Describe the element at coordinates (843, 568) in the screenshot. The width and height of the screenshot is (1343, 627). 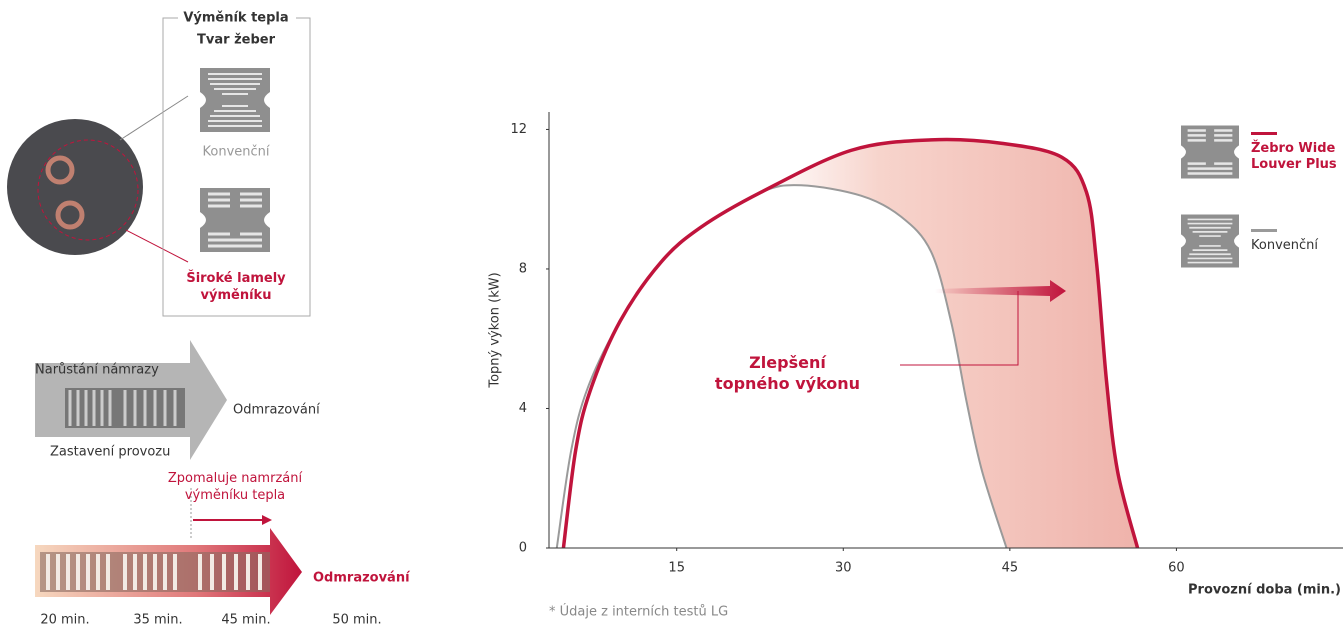
I see `x-tick-label: 30` at that location.